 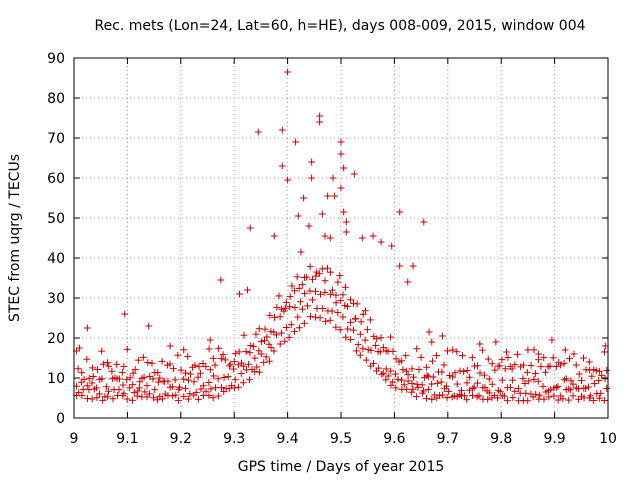 I want to click on y-tick-label: 70, so click(x=56, y=139).